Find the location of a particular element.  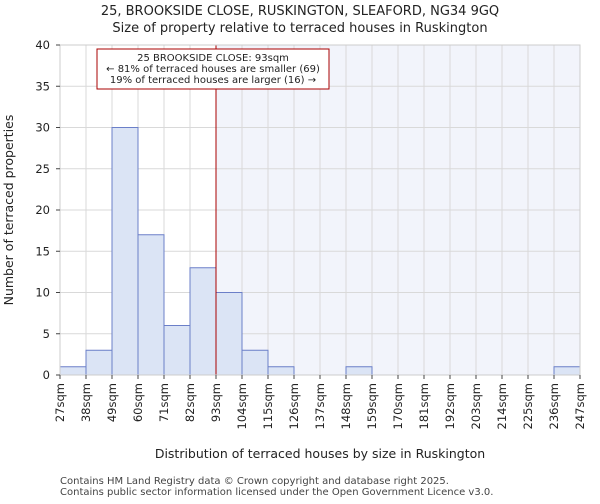

x-tick-label: 192sqm is located at coordinates (450, 406).